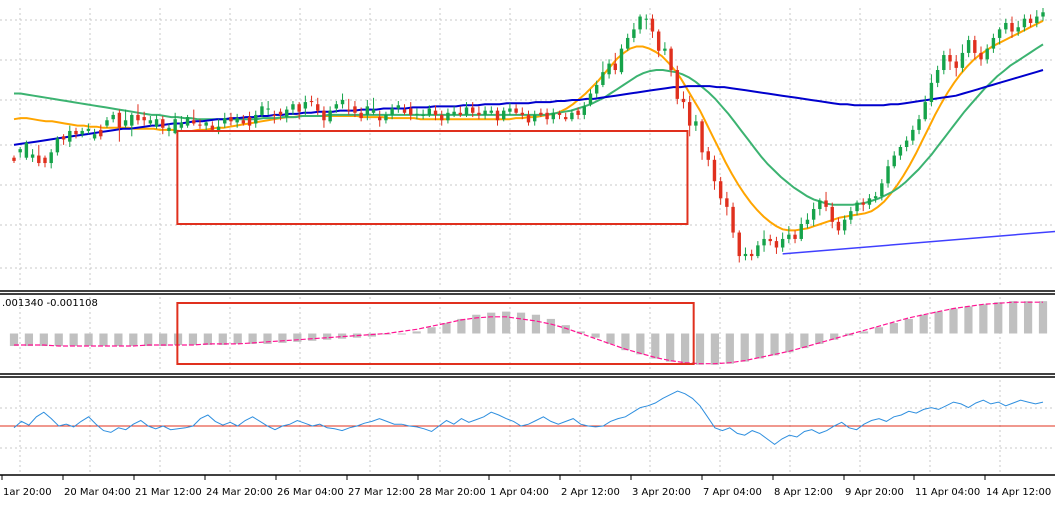  What do you see at coordinates (452, 492) in the screenshot?
I see `time-axis-label: 28 Mar 20:00` at bounding box center [452, 492].